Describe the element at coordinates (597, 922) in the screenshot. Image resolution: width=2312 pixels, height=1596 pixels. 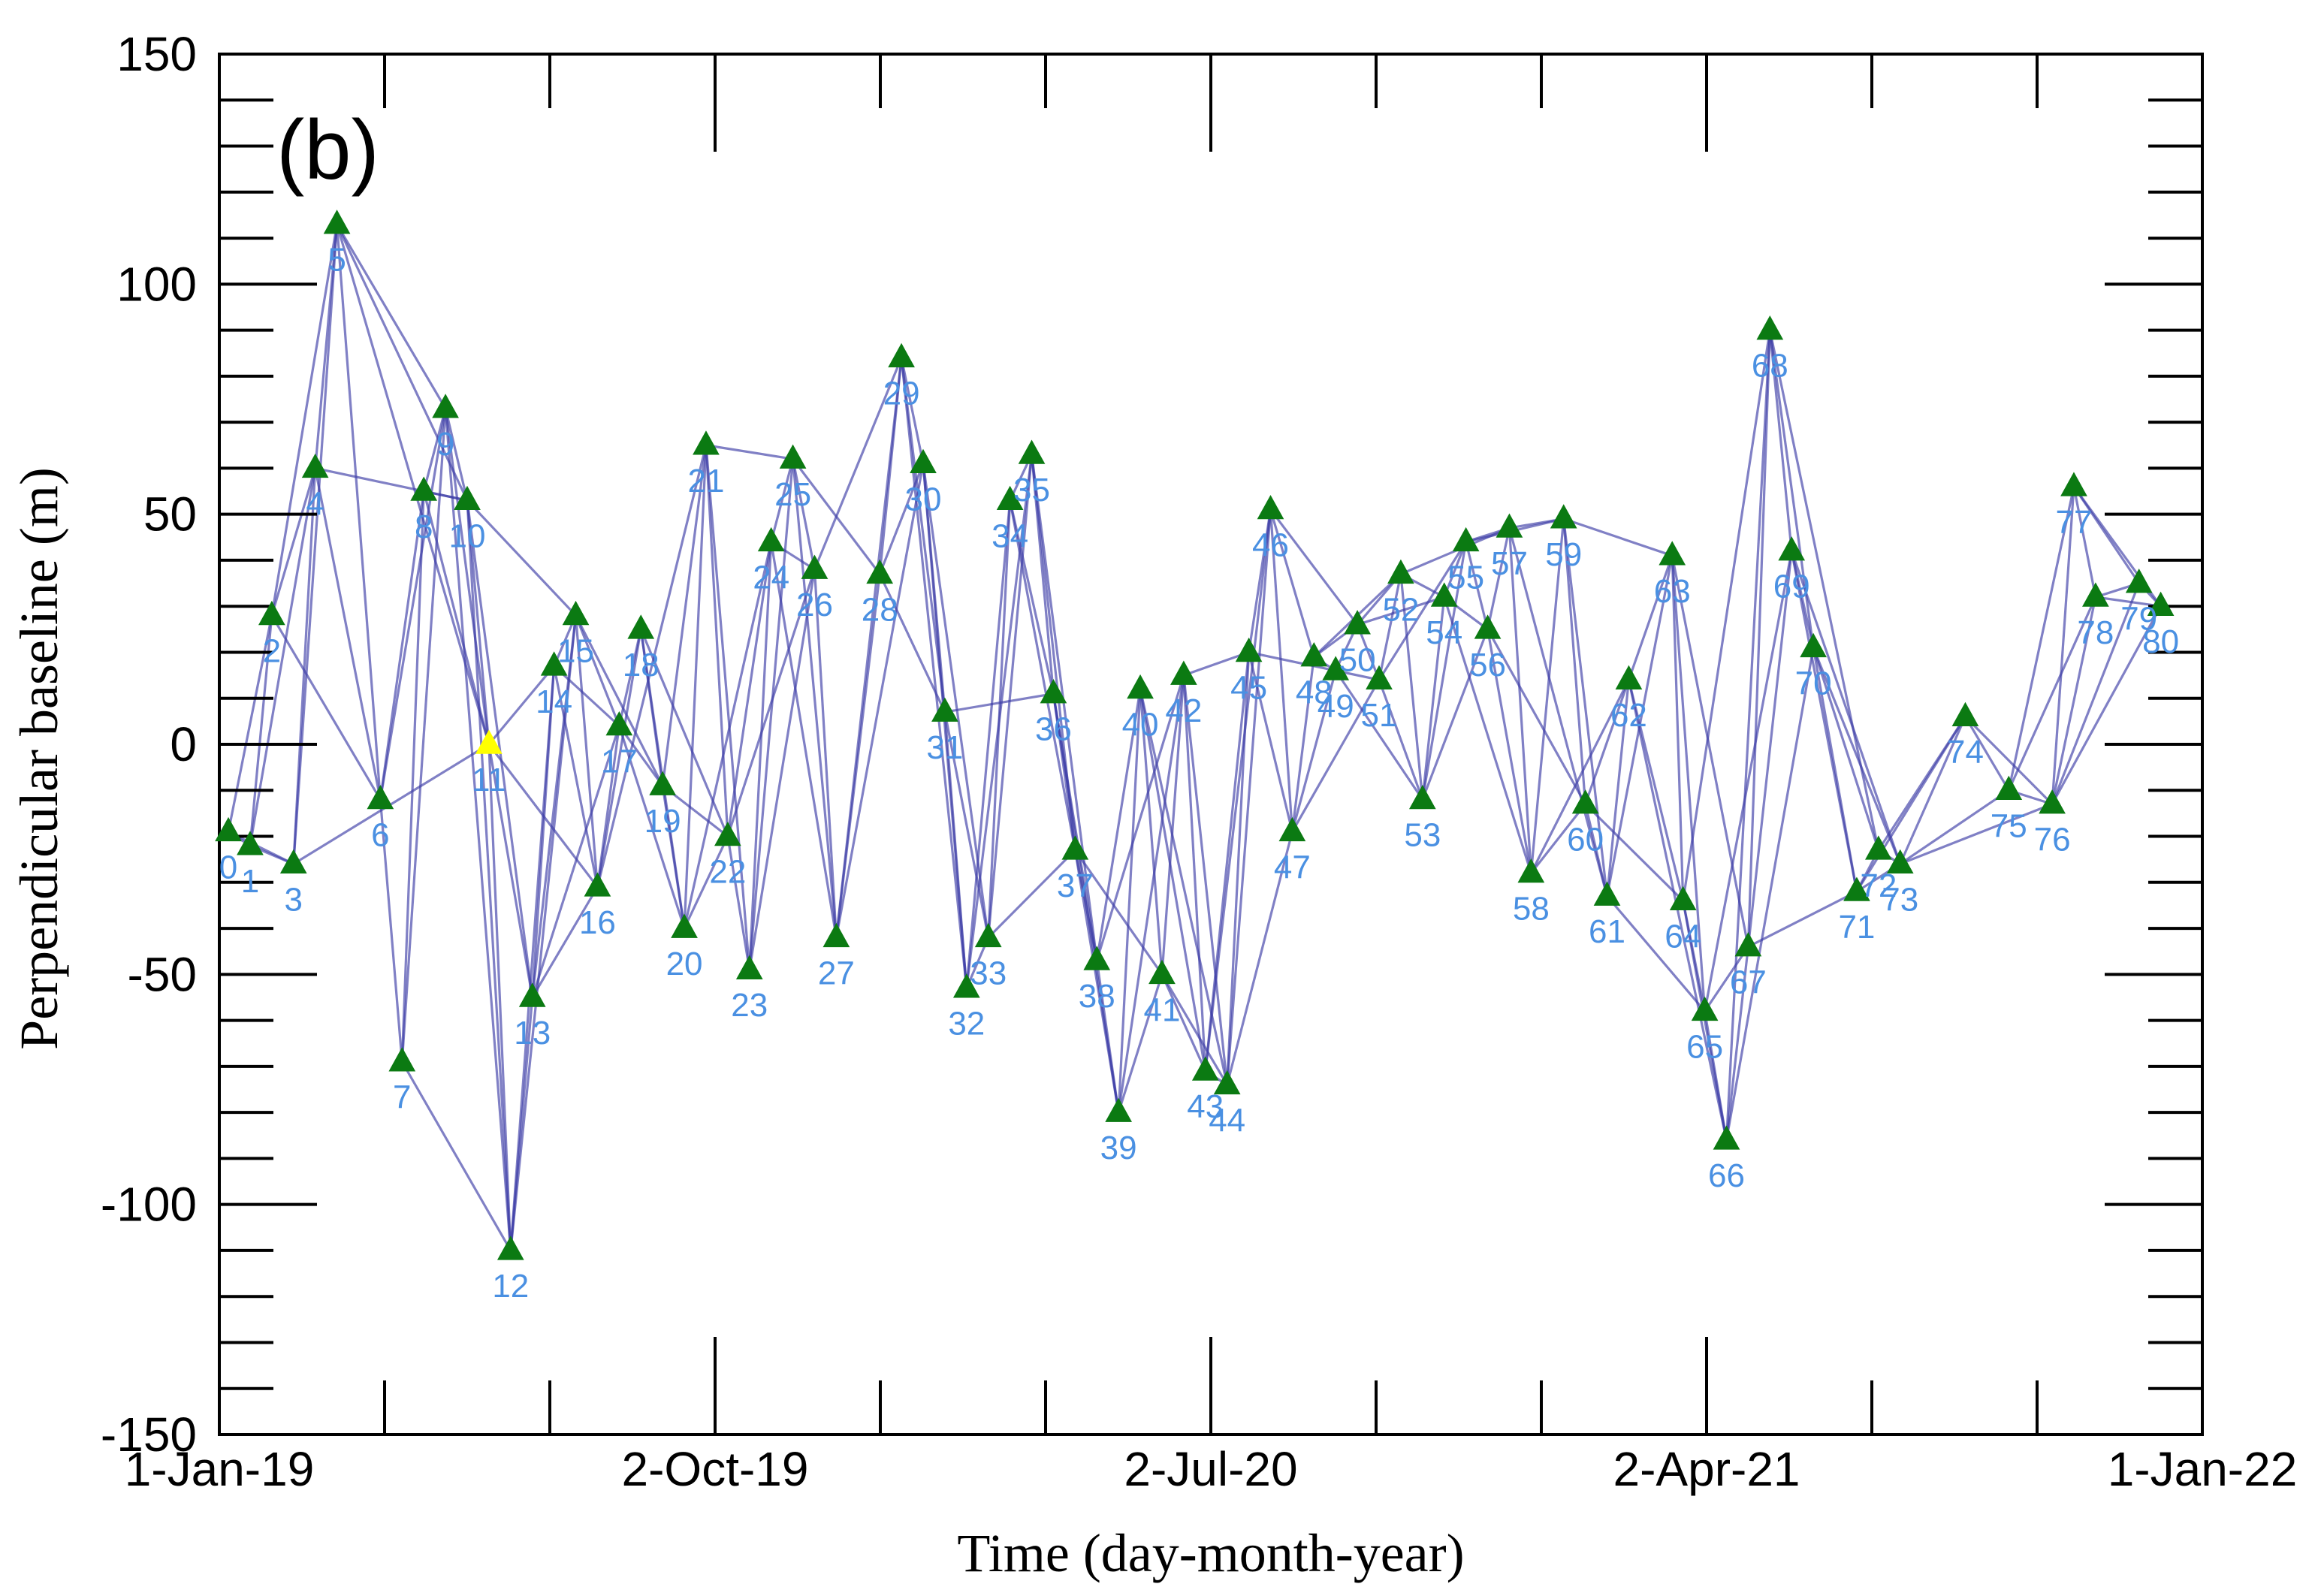
I see `scene-label: 16` at that location.